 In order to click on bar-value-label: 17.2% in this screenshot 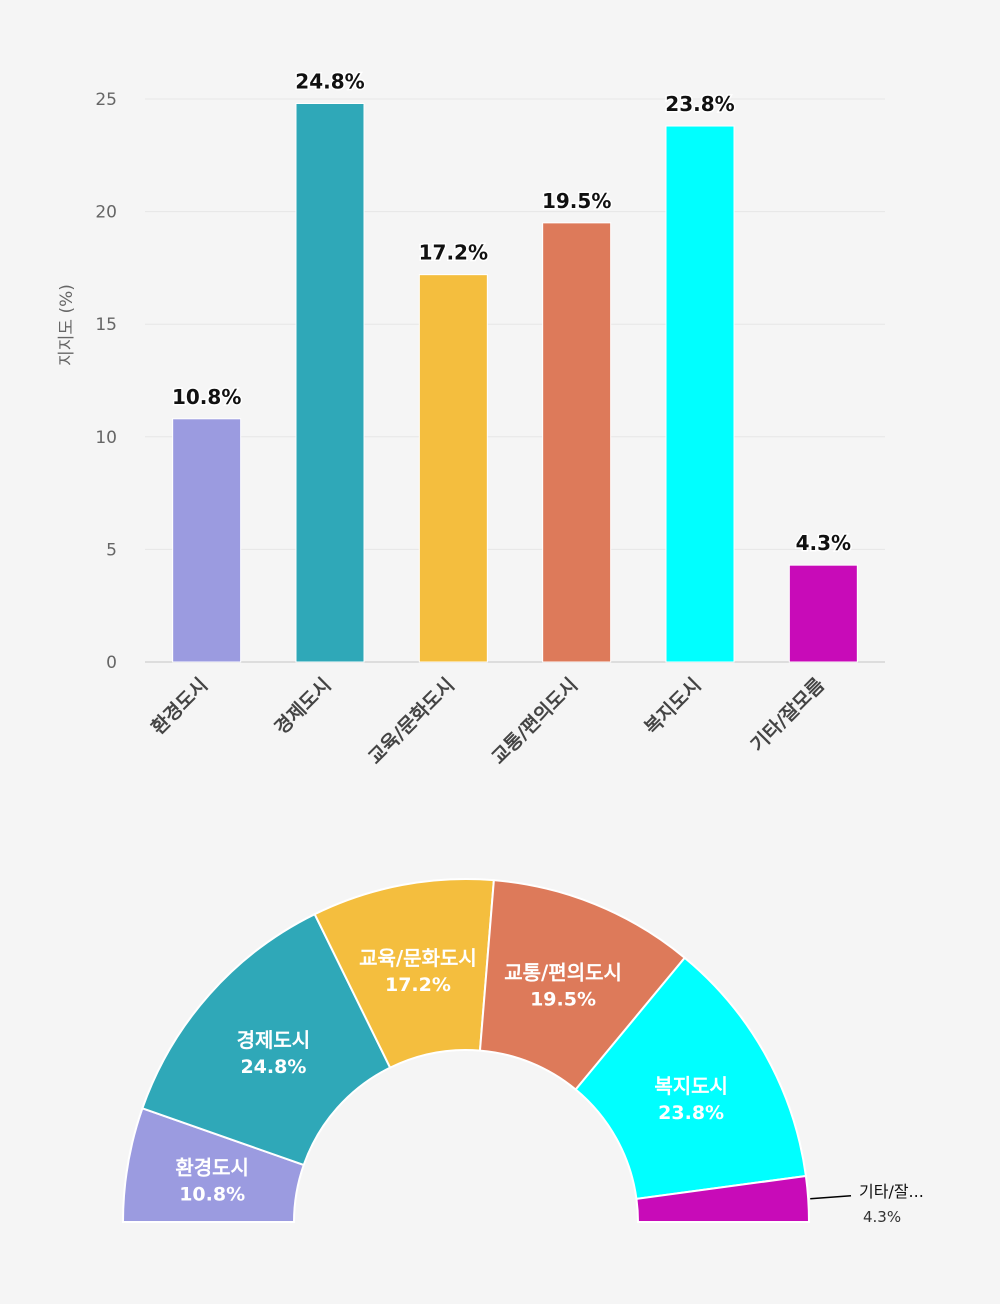, I will do `click(453, 253)`.